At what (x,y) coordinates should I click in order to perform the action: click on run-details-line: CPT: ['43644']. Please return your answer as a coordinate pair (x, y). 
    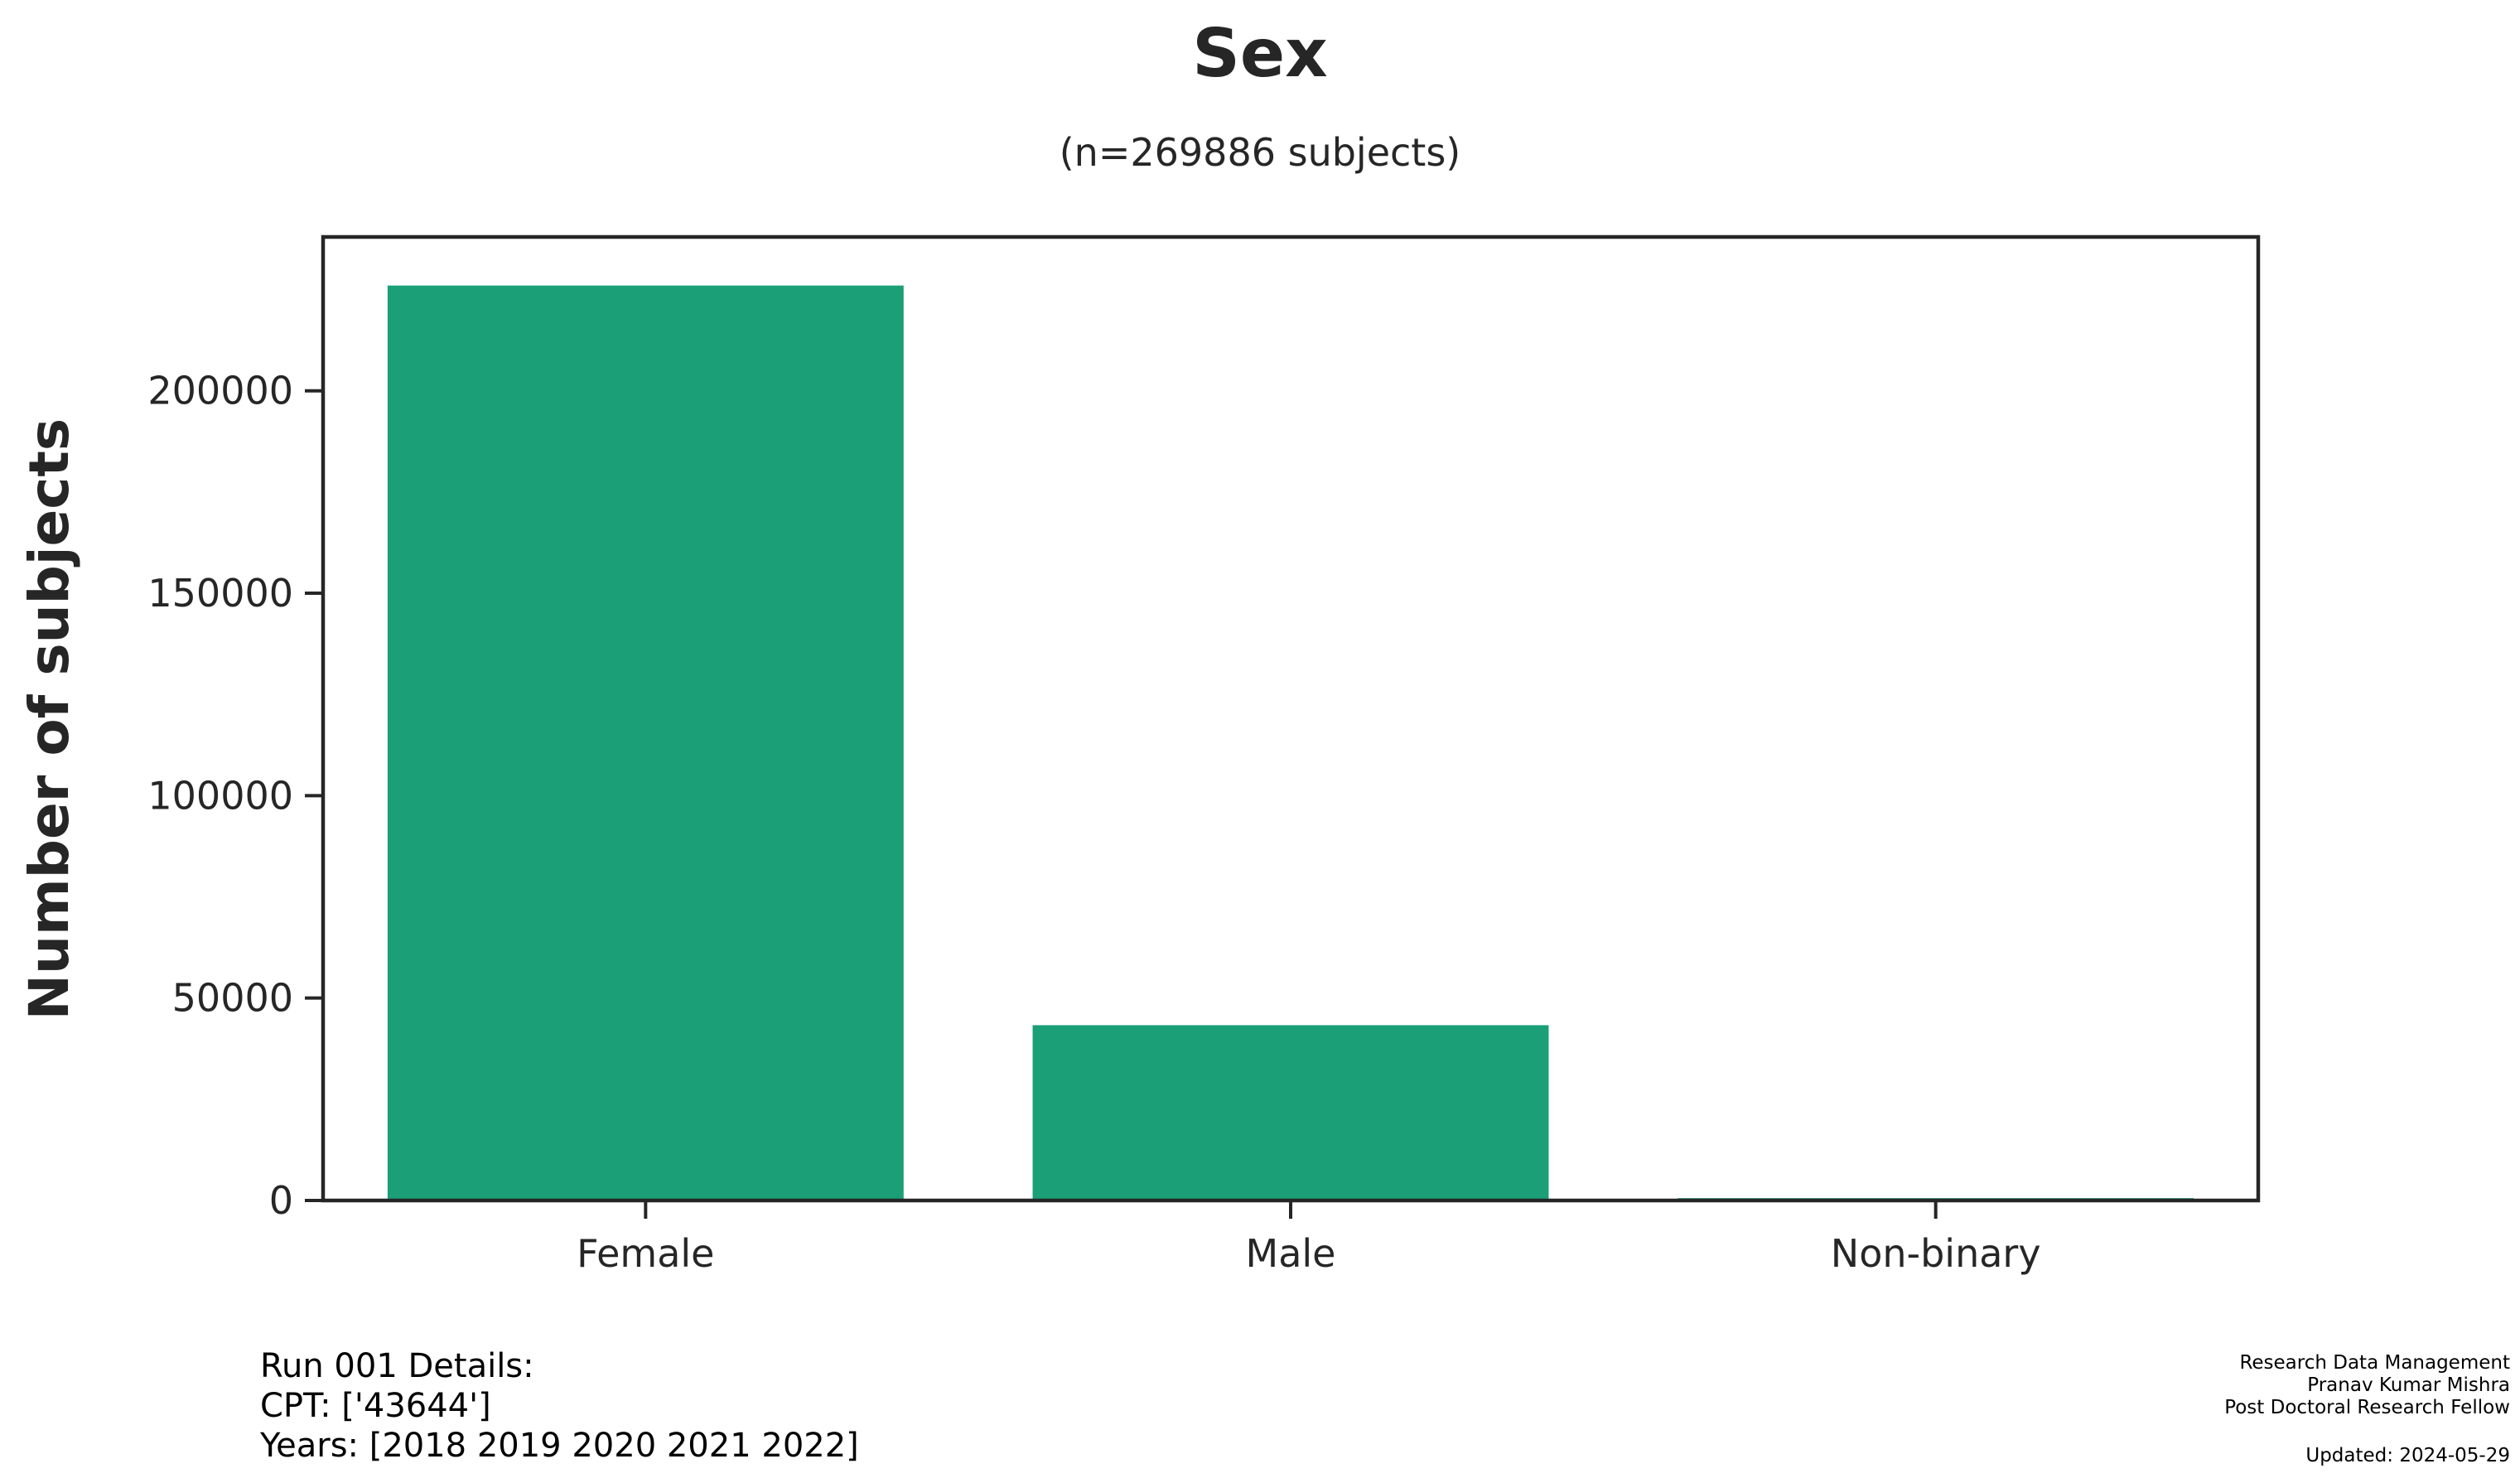
    Looking at the image, I should click on (375, 1406).